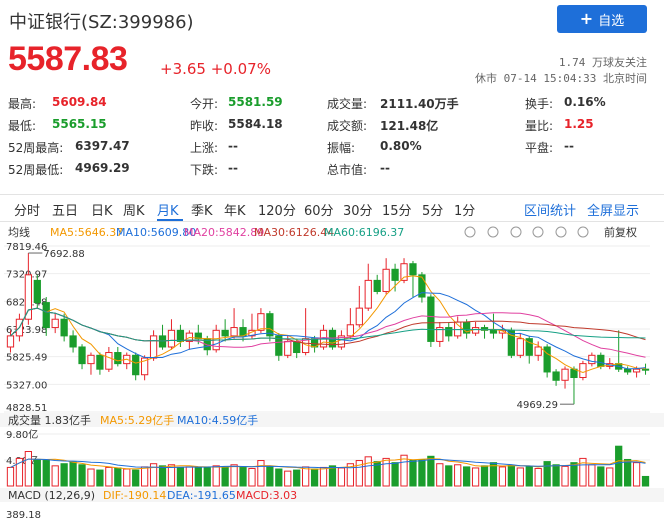  I want to click on tab-5: 季K, so click(202, 211).